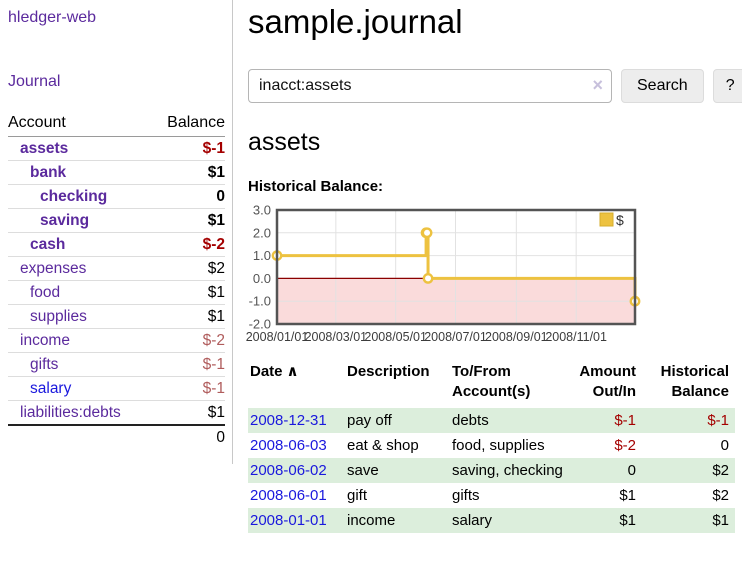 The height and width of the screenshot is (582, 742). What do you see at coordinates (316, 186) in the screenshot?
I see `chart-title: Historical Balance:` at bounding box center [316, 186].